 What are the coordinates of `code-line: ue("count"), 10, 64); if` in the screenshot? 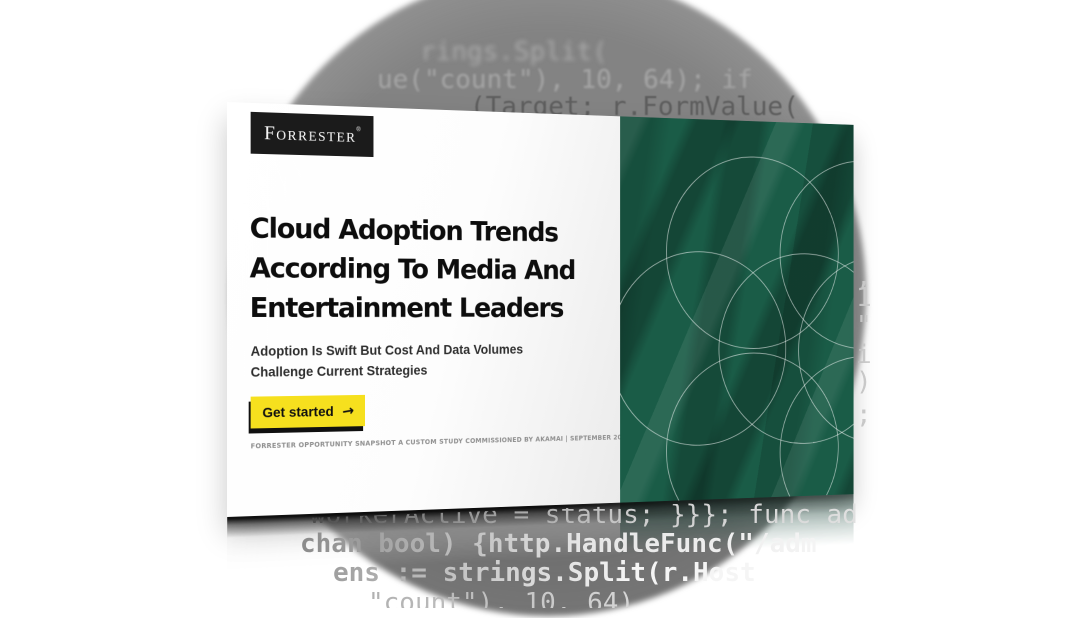 It's located at (565, 80).